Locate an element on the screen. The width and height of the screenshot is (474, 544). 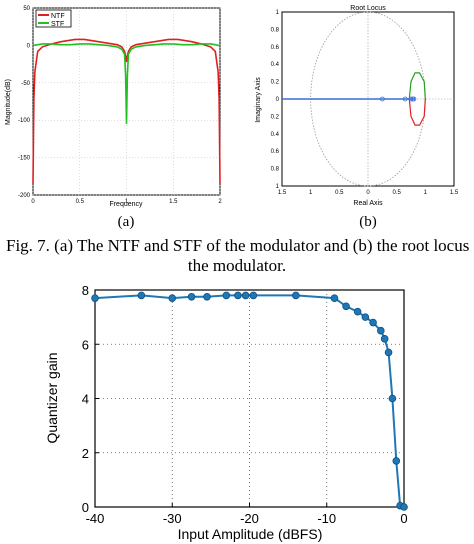
series-stf-line is located at coordinates (126, 83).